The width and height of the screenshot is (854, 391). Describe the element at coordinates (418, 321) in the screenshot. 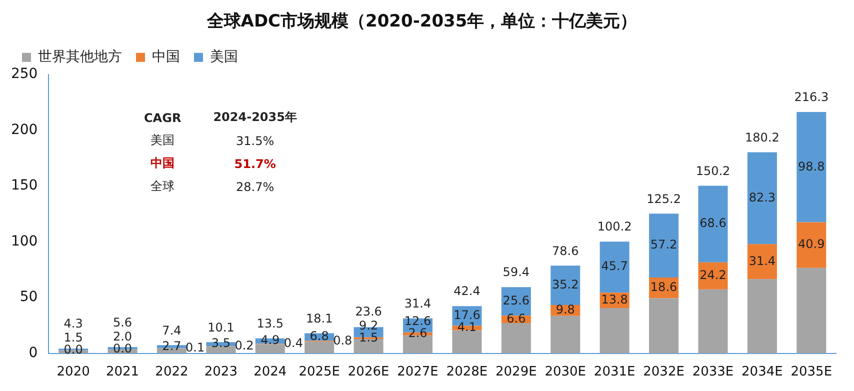

I see `data-label: 12.6` at that location.